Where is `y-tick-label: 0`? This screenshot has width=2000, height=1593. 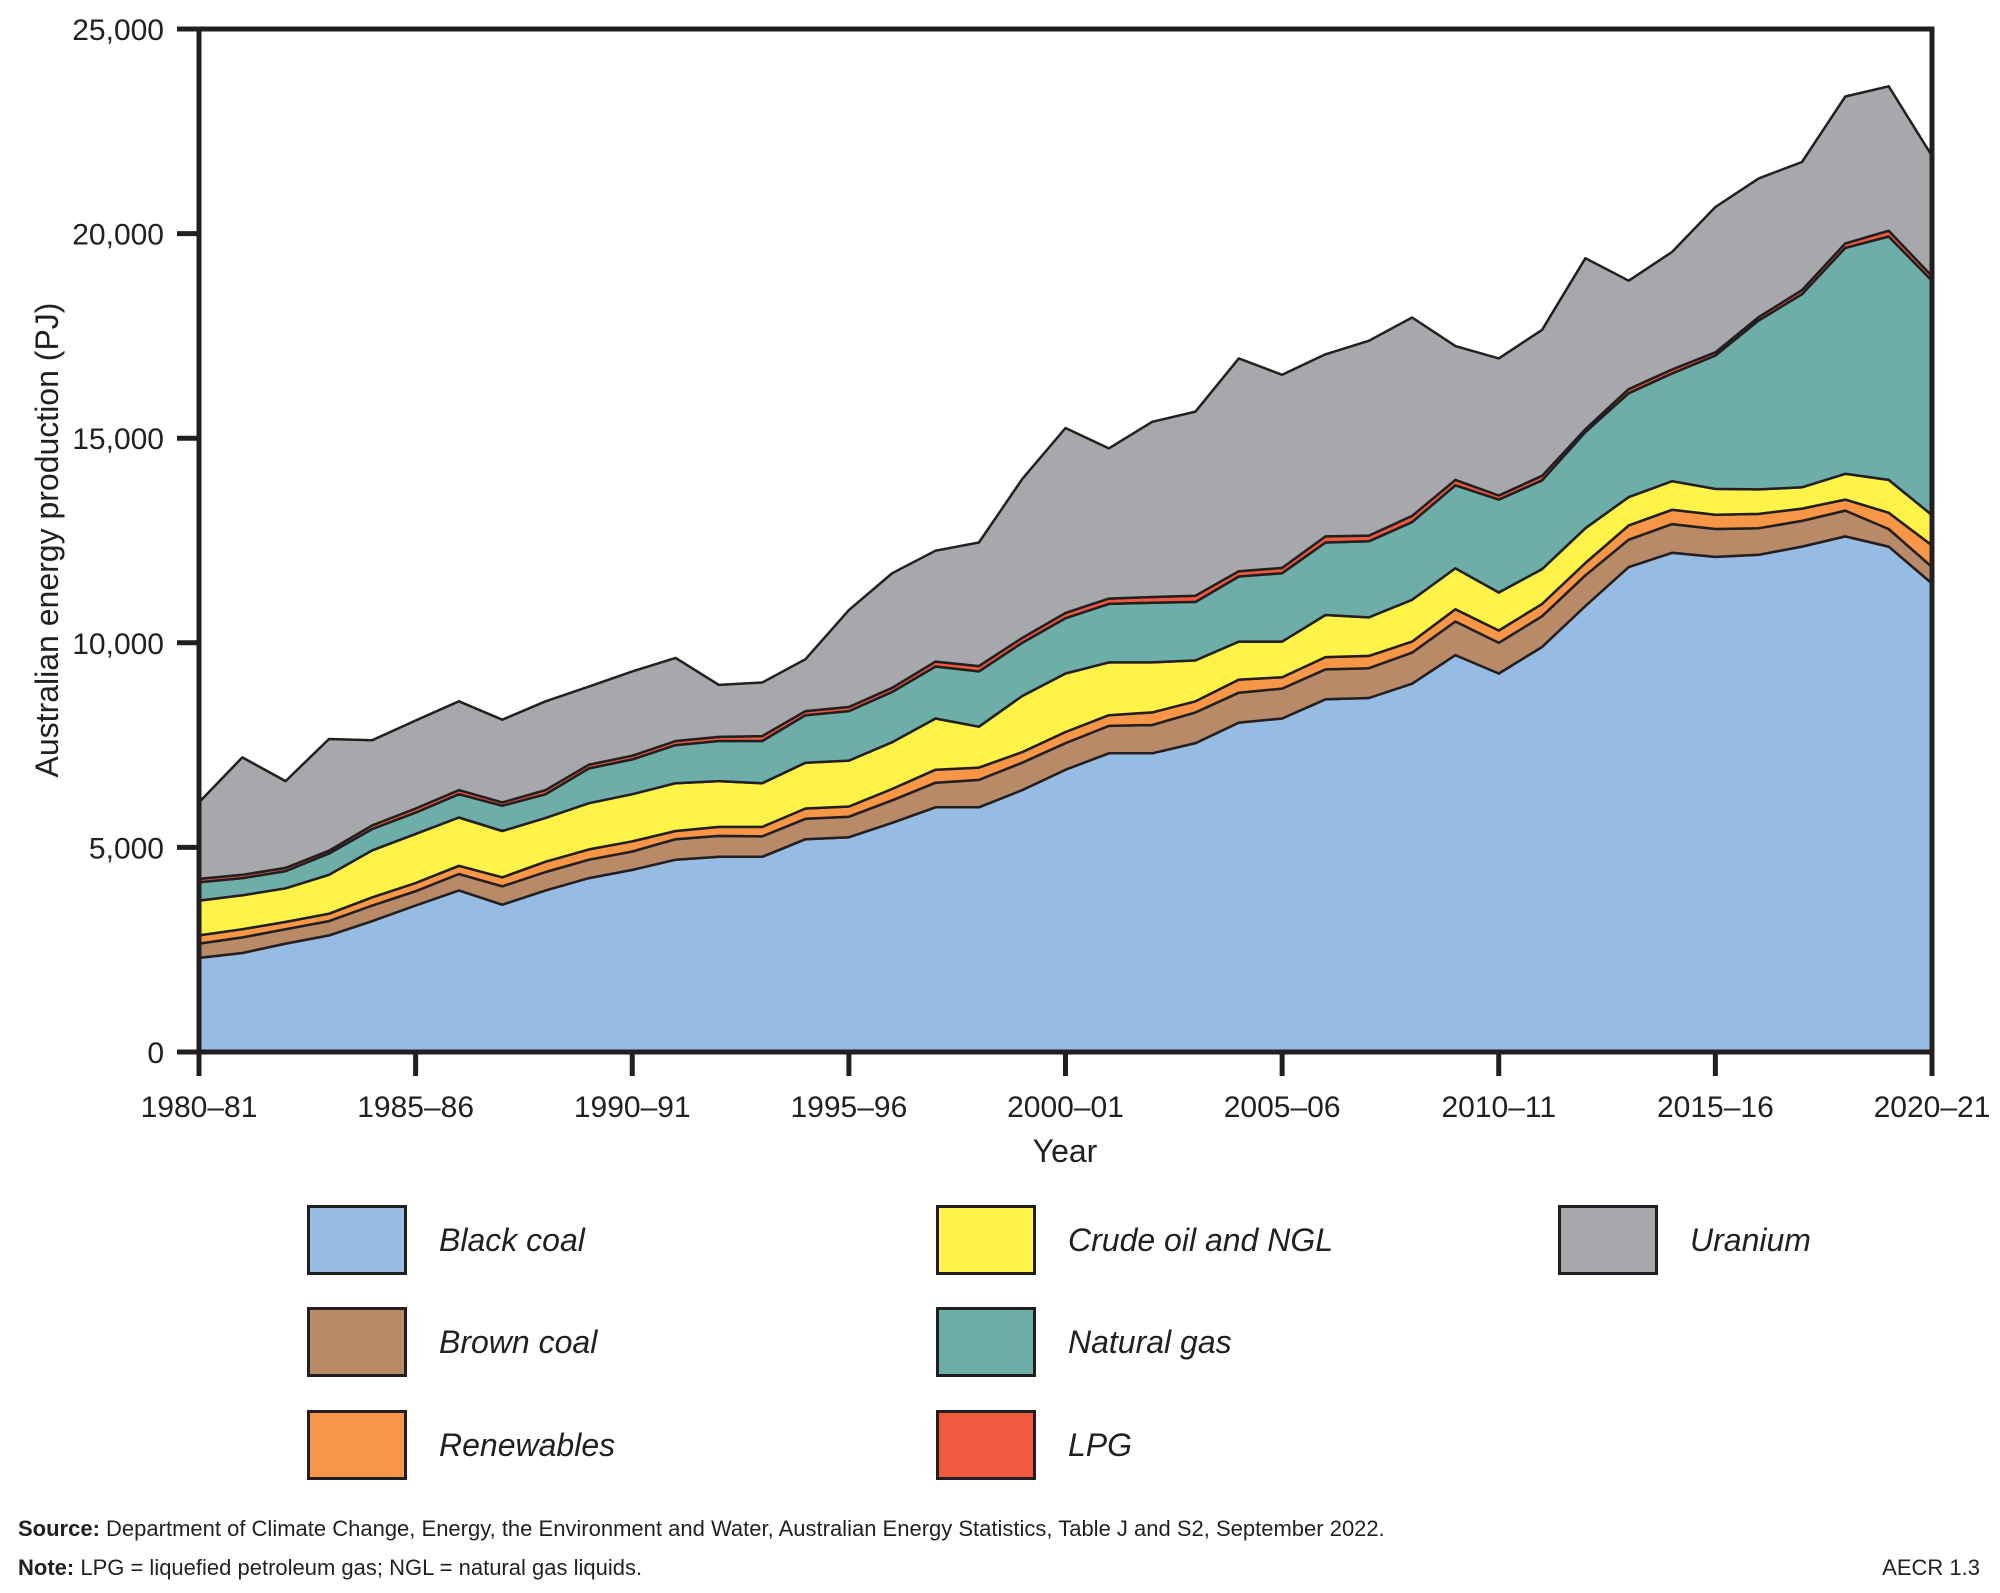
y-tick-label: 0 is located at coordinates (155, 1053).